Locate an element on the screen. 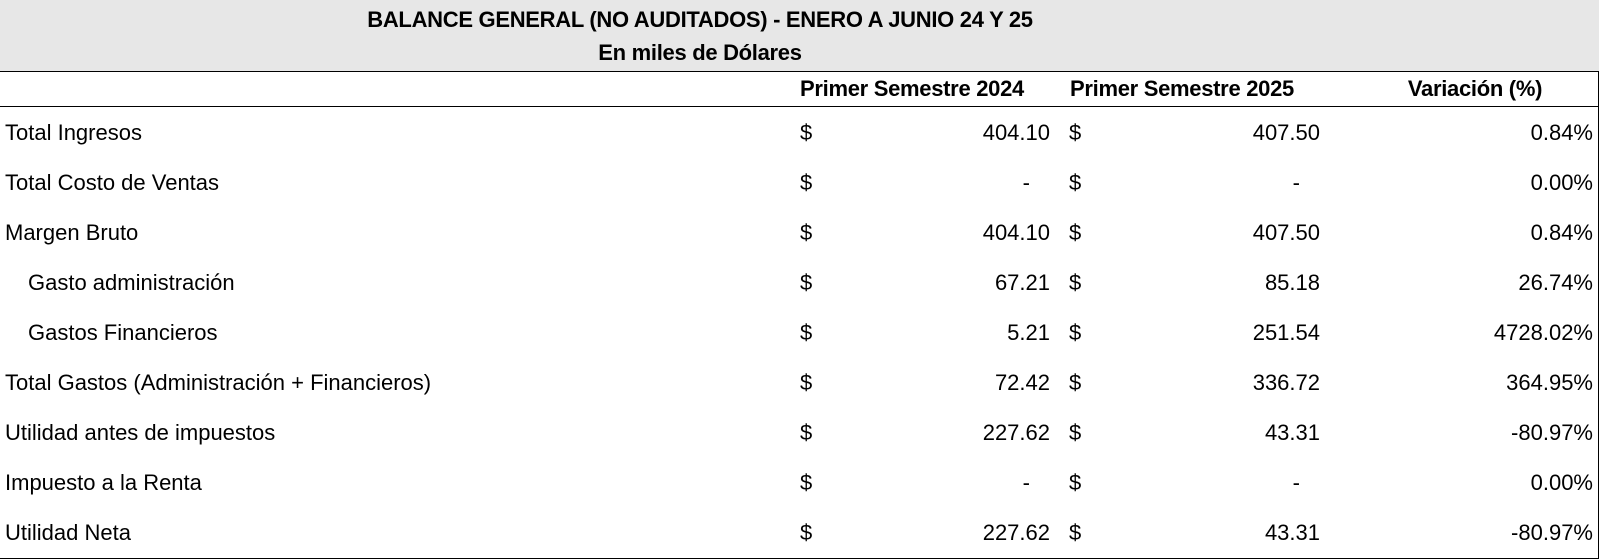  variation-value: 364.95% is located at coordinates (1549, 382).